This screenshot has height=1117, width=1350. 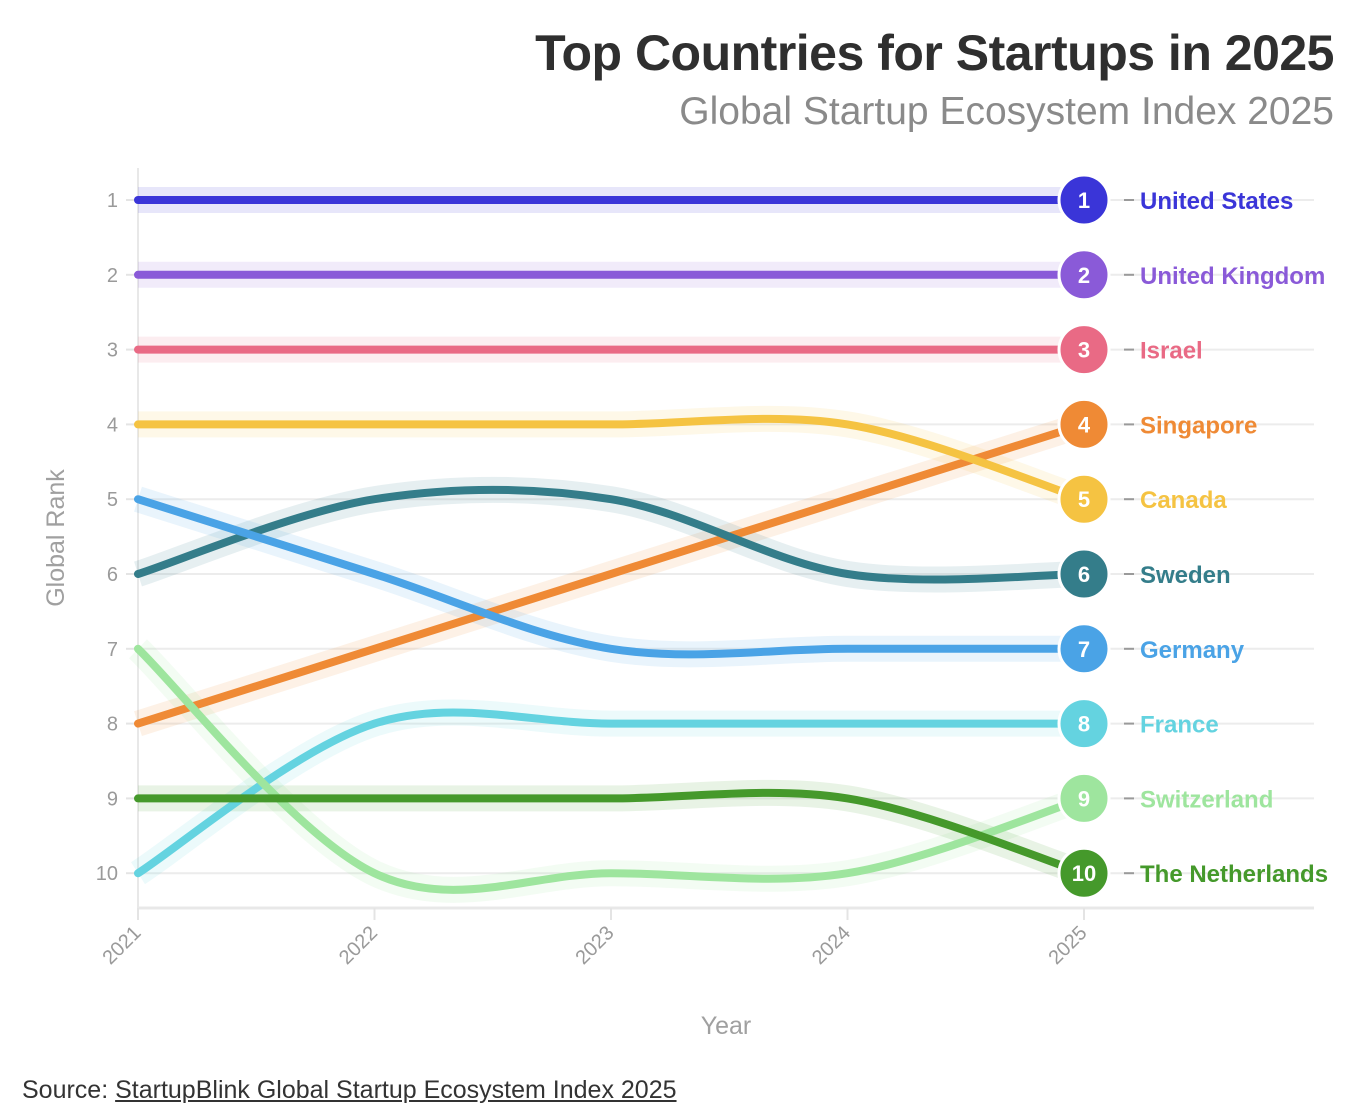 I want to click on end-label-switzerland: 9 Switzerland, so click(x=1165, y=798).